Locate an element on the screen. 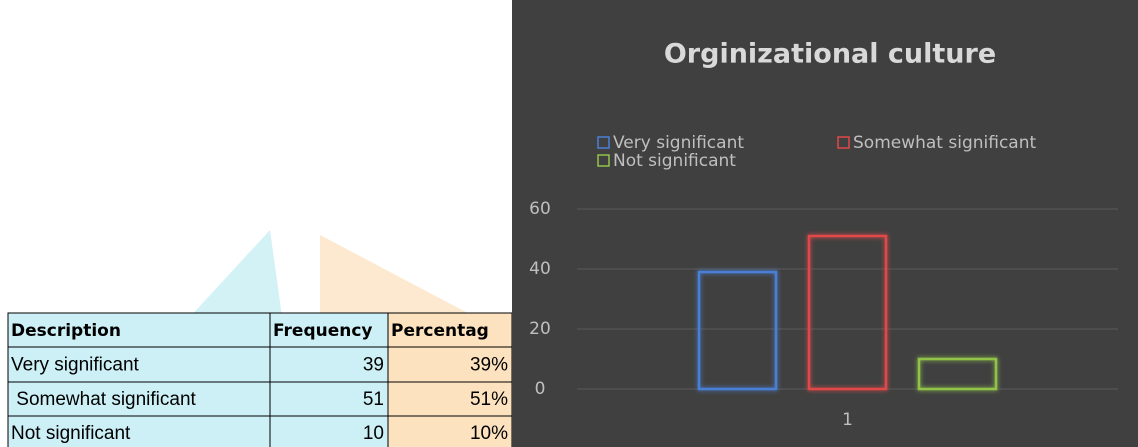 This screenshot has height=447, width=1138. y-tick-label: 20 is located at coordinates (540, 329).